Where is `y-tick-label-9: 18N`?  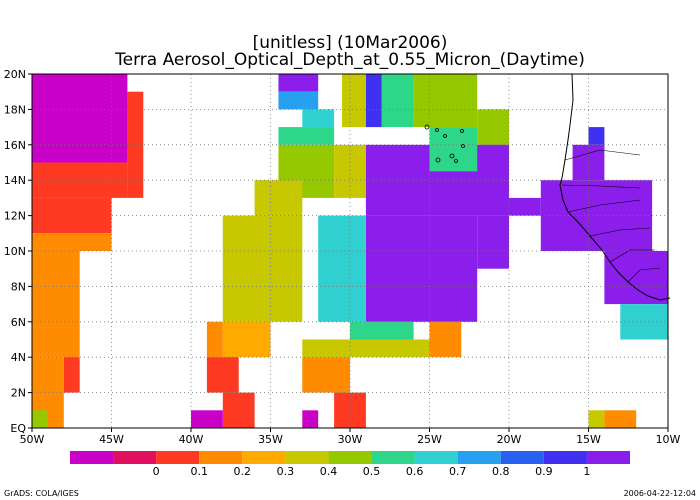
y-tick-label-9: 18N is located at coordinates (15, 109).